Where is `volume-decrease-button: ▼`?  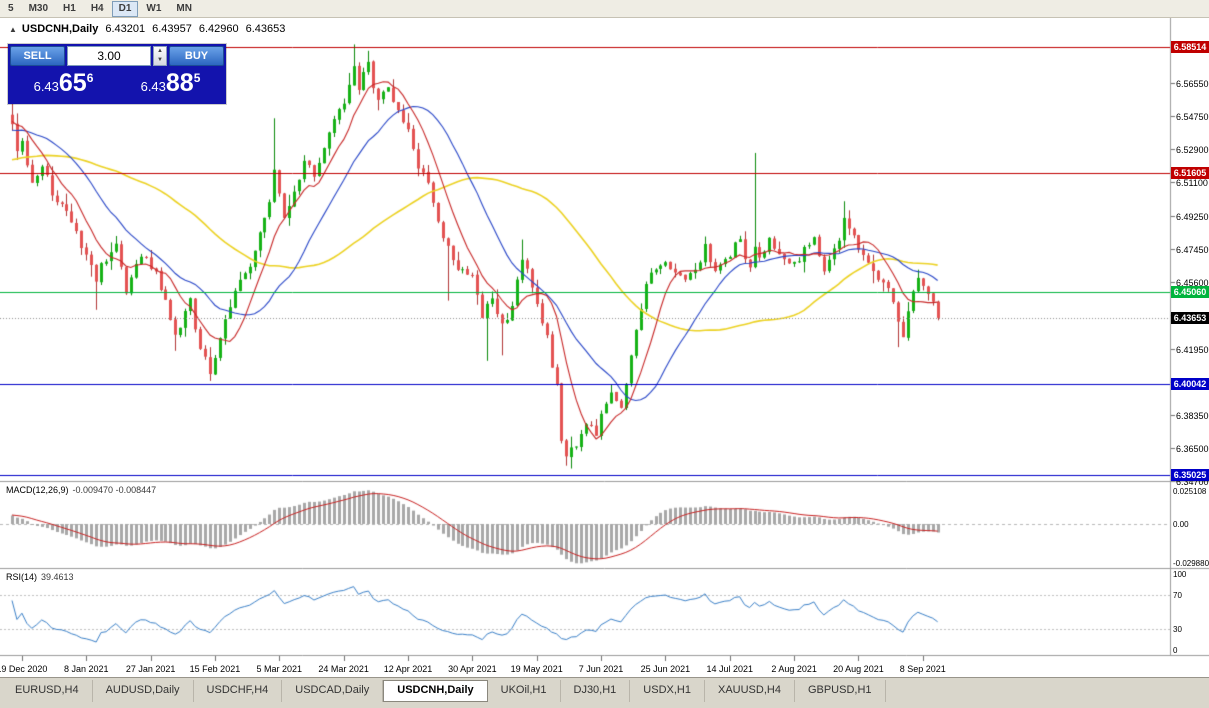
volume-decrease-button: ▼ is located at coordinates (160, 60).